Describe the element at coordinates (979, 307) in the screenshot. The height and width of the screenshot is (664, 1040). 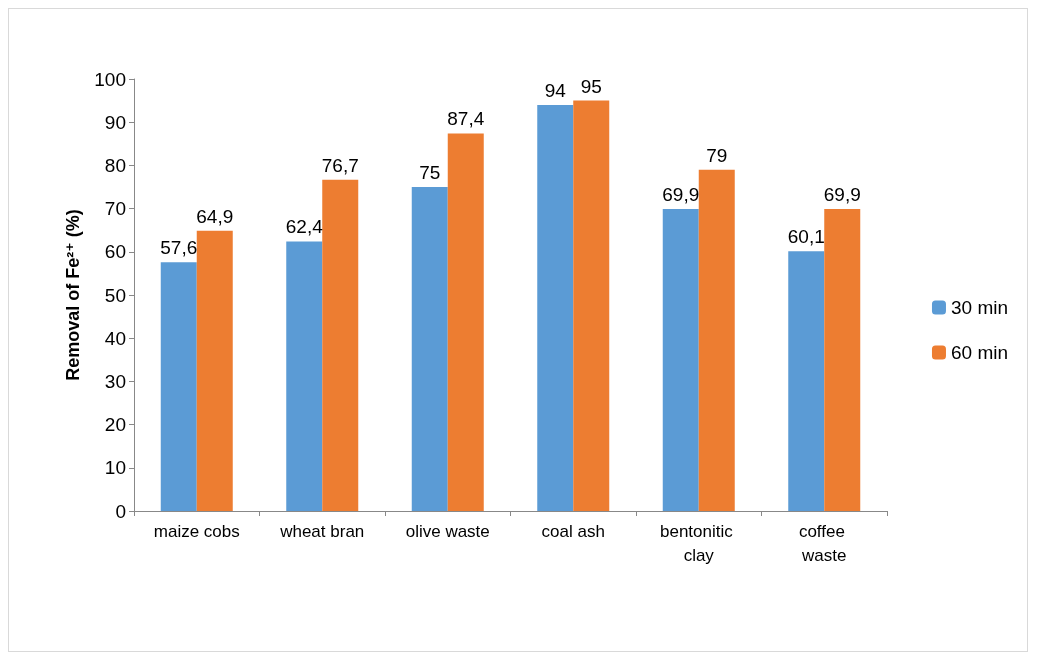
I see `legend-label: 30 min` at that location.